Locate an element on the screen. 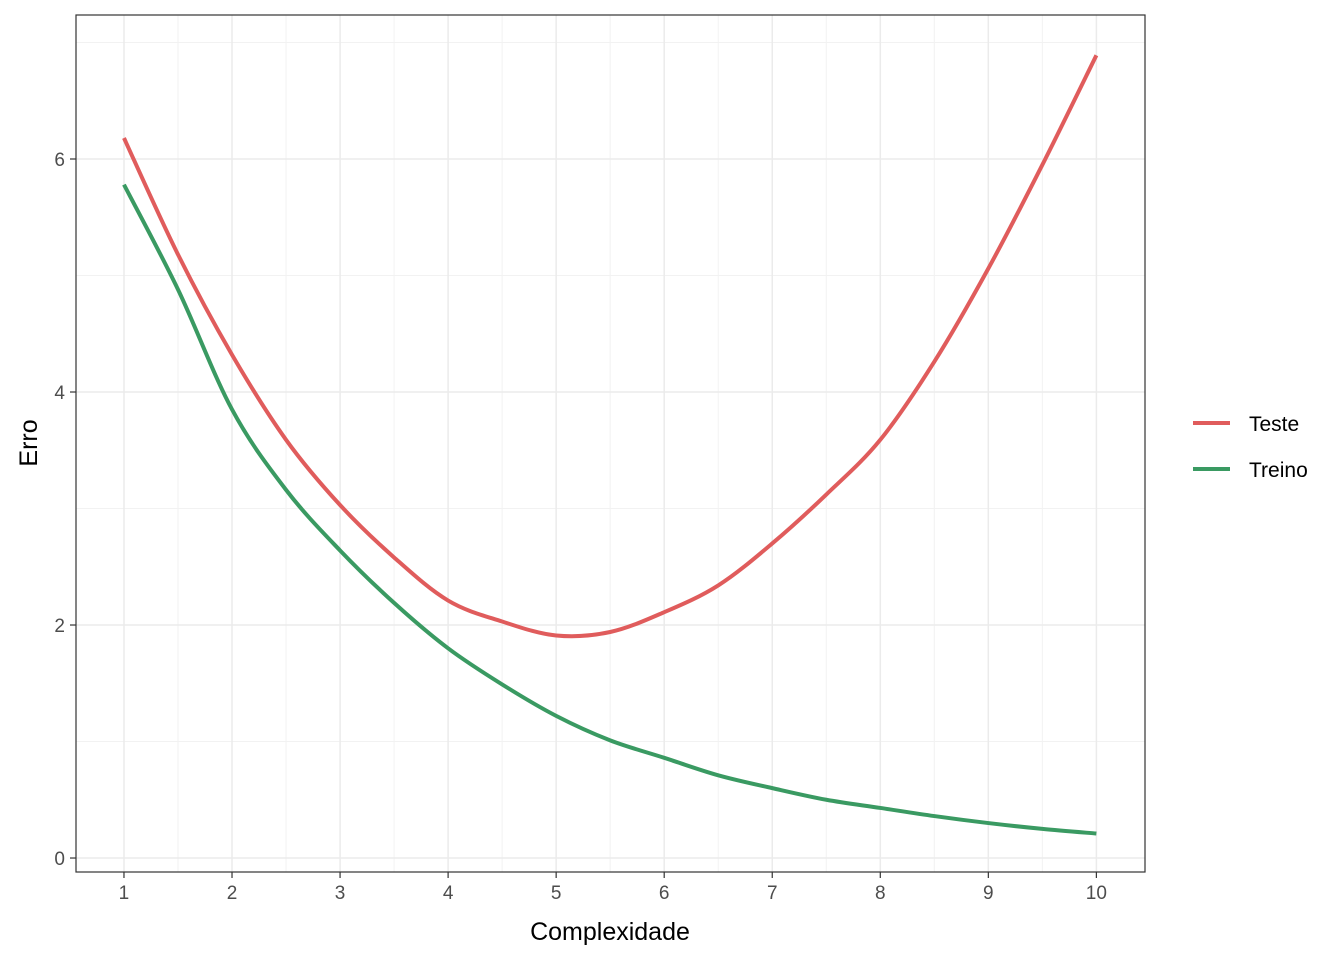 This screenshot has height=965, width=1344. legend-label: Teste is located at coordinates (1274, 424).